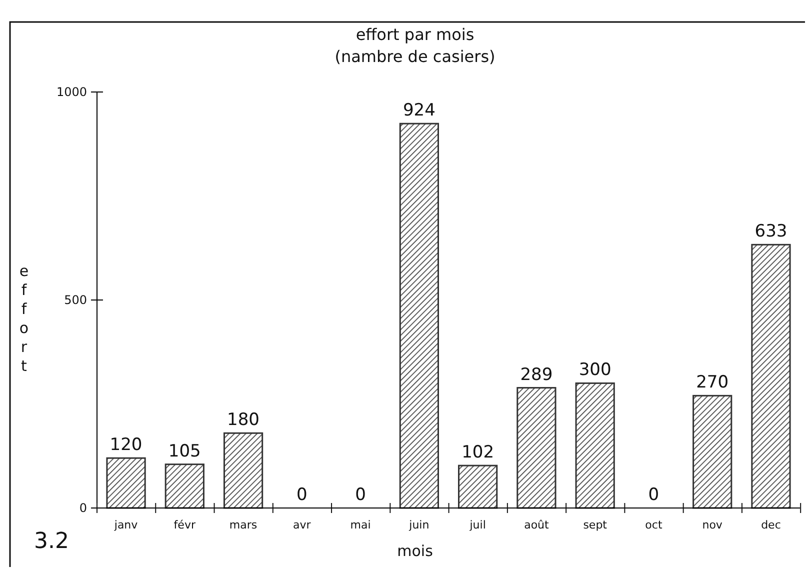 The height and width of the screenshot is (569, 807). I want to click on data-label: 120, so click(126, 445).